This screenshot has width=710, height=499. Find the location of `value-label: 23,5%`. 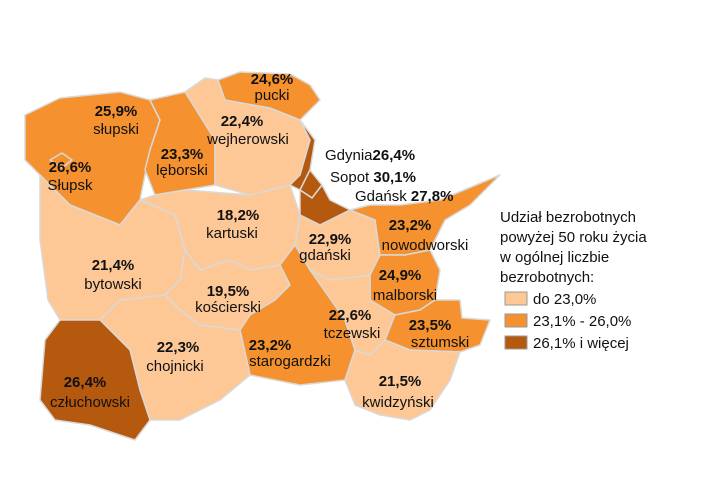

value-label: 23,5% is located at coordinates (430, 325).